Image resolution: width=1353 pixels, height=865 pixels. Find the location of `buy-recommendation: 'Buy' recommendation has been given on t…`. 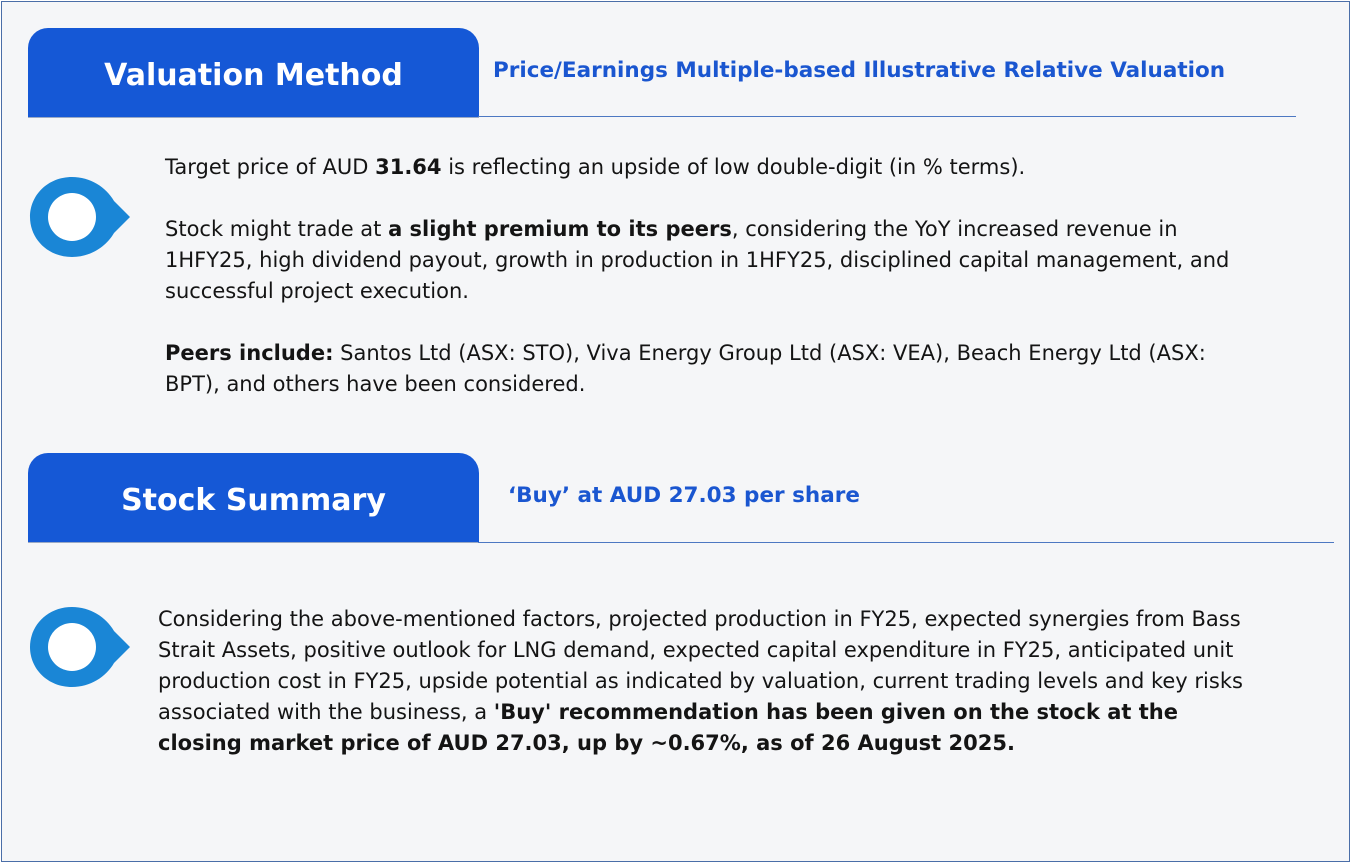

buy-recommendation: 'Buy' recommendation has been given on t… is located at coordinates (668, 727).